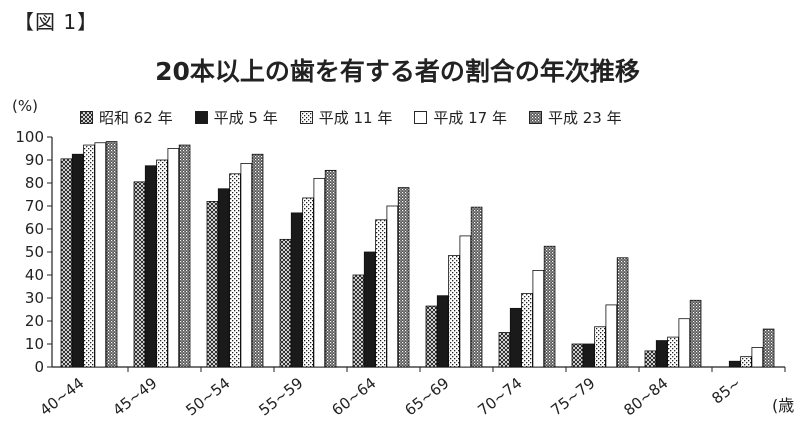 Image resolution: width=795 pixels, height=434 pixels. Describe the element at coordinates (280, 396) in the screenshot. I see `x-tick-label: 55~59` at that location.